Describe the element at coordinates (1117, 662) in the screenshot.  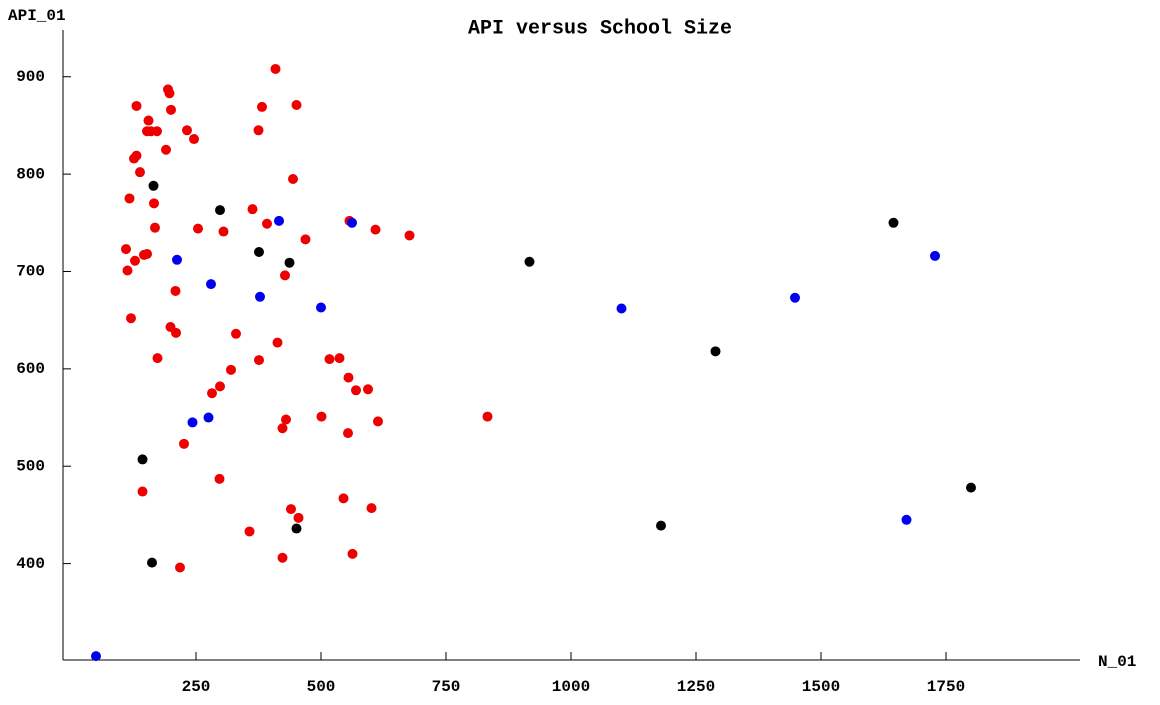
I see `x-axis-label: N_01` at that location.